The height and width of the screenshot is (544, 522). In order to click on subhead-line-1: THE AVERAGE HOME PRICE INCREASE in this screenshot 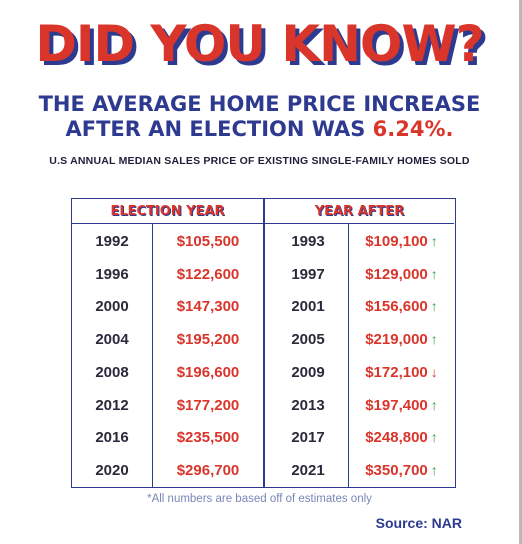, I will do `click(259, 104)`.